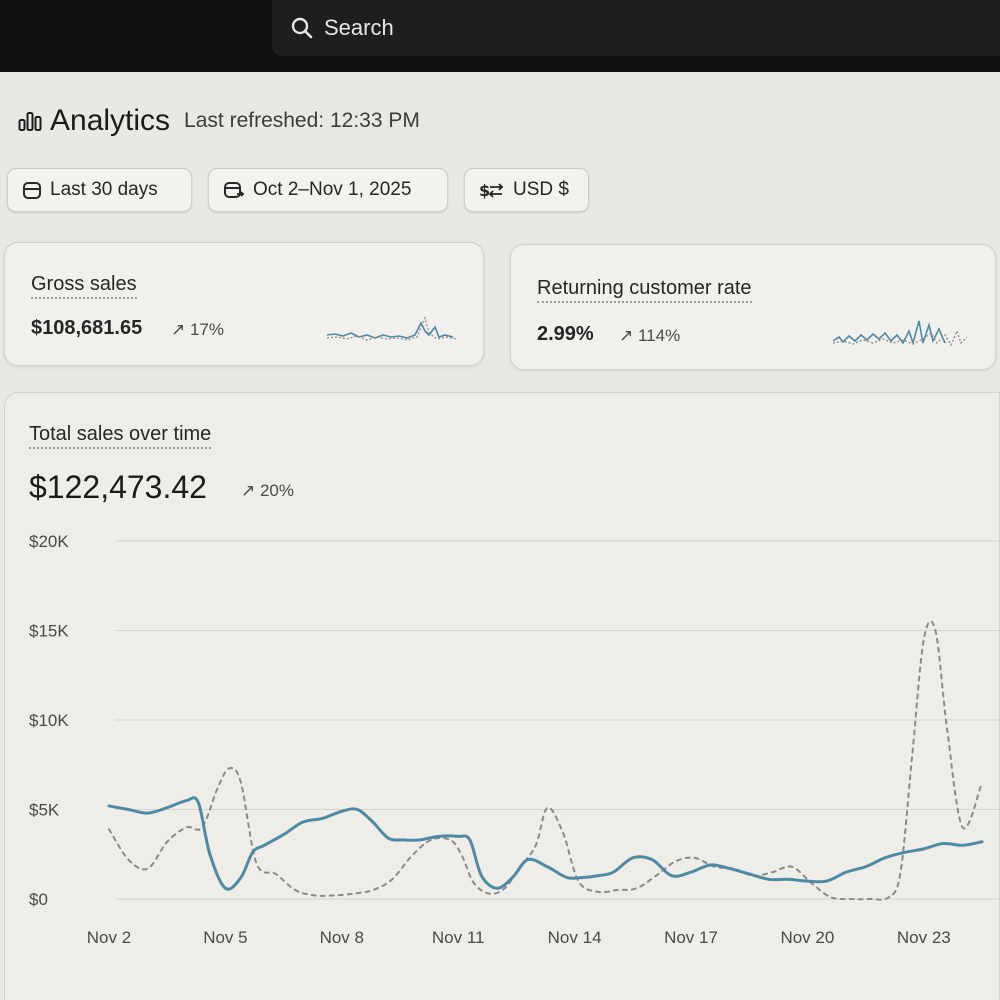  I want to click on date-range-button: Oct 2–Nov 1, 2025, so click(328, 190).